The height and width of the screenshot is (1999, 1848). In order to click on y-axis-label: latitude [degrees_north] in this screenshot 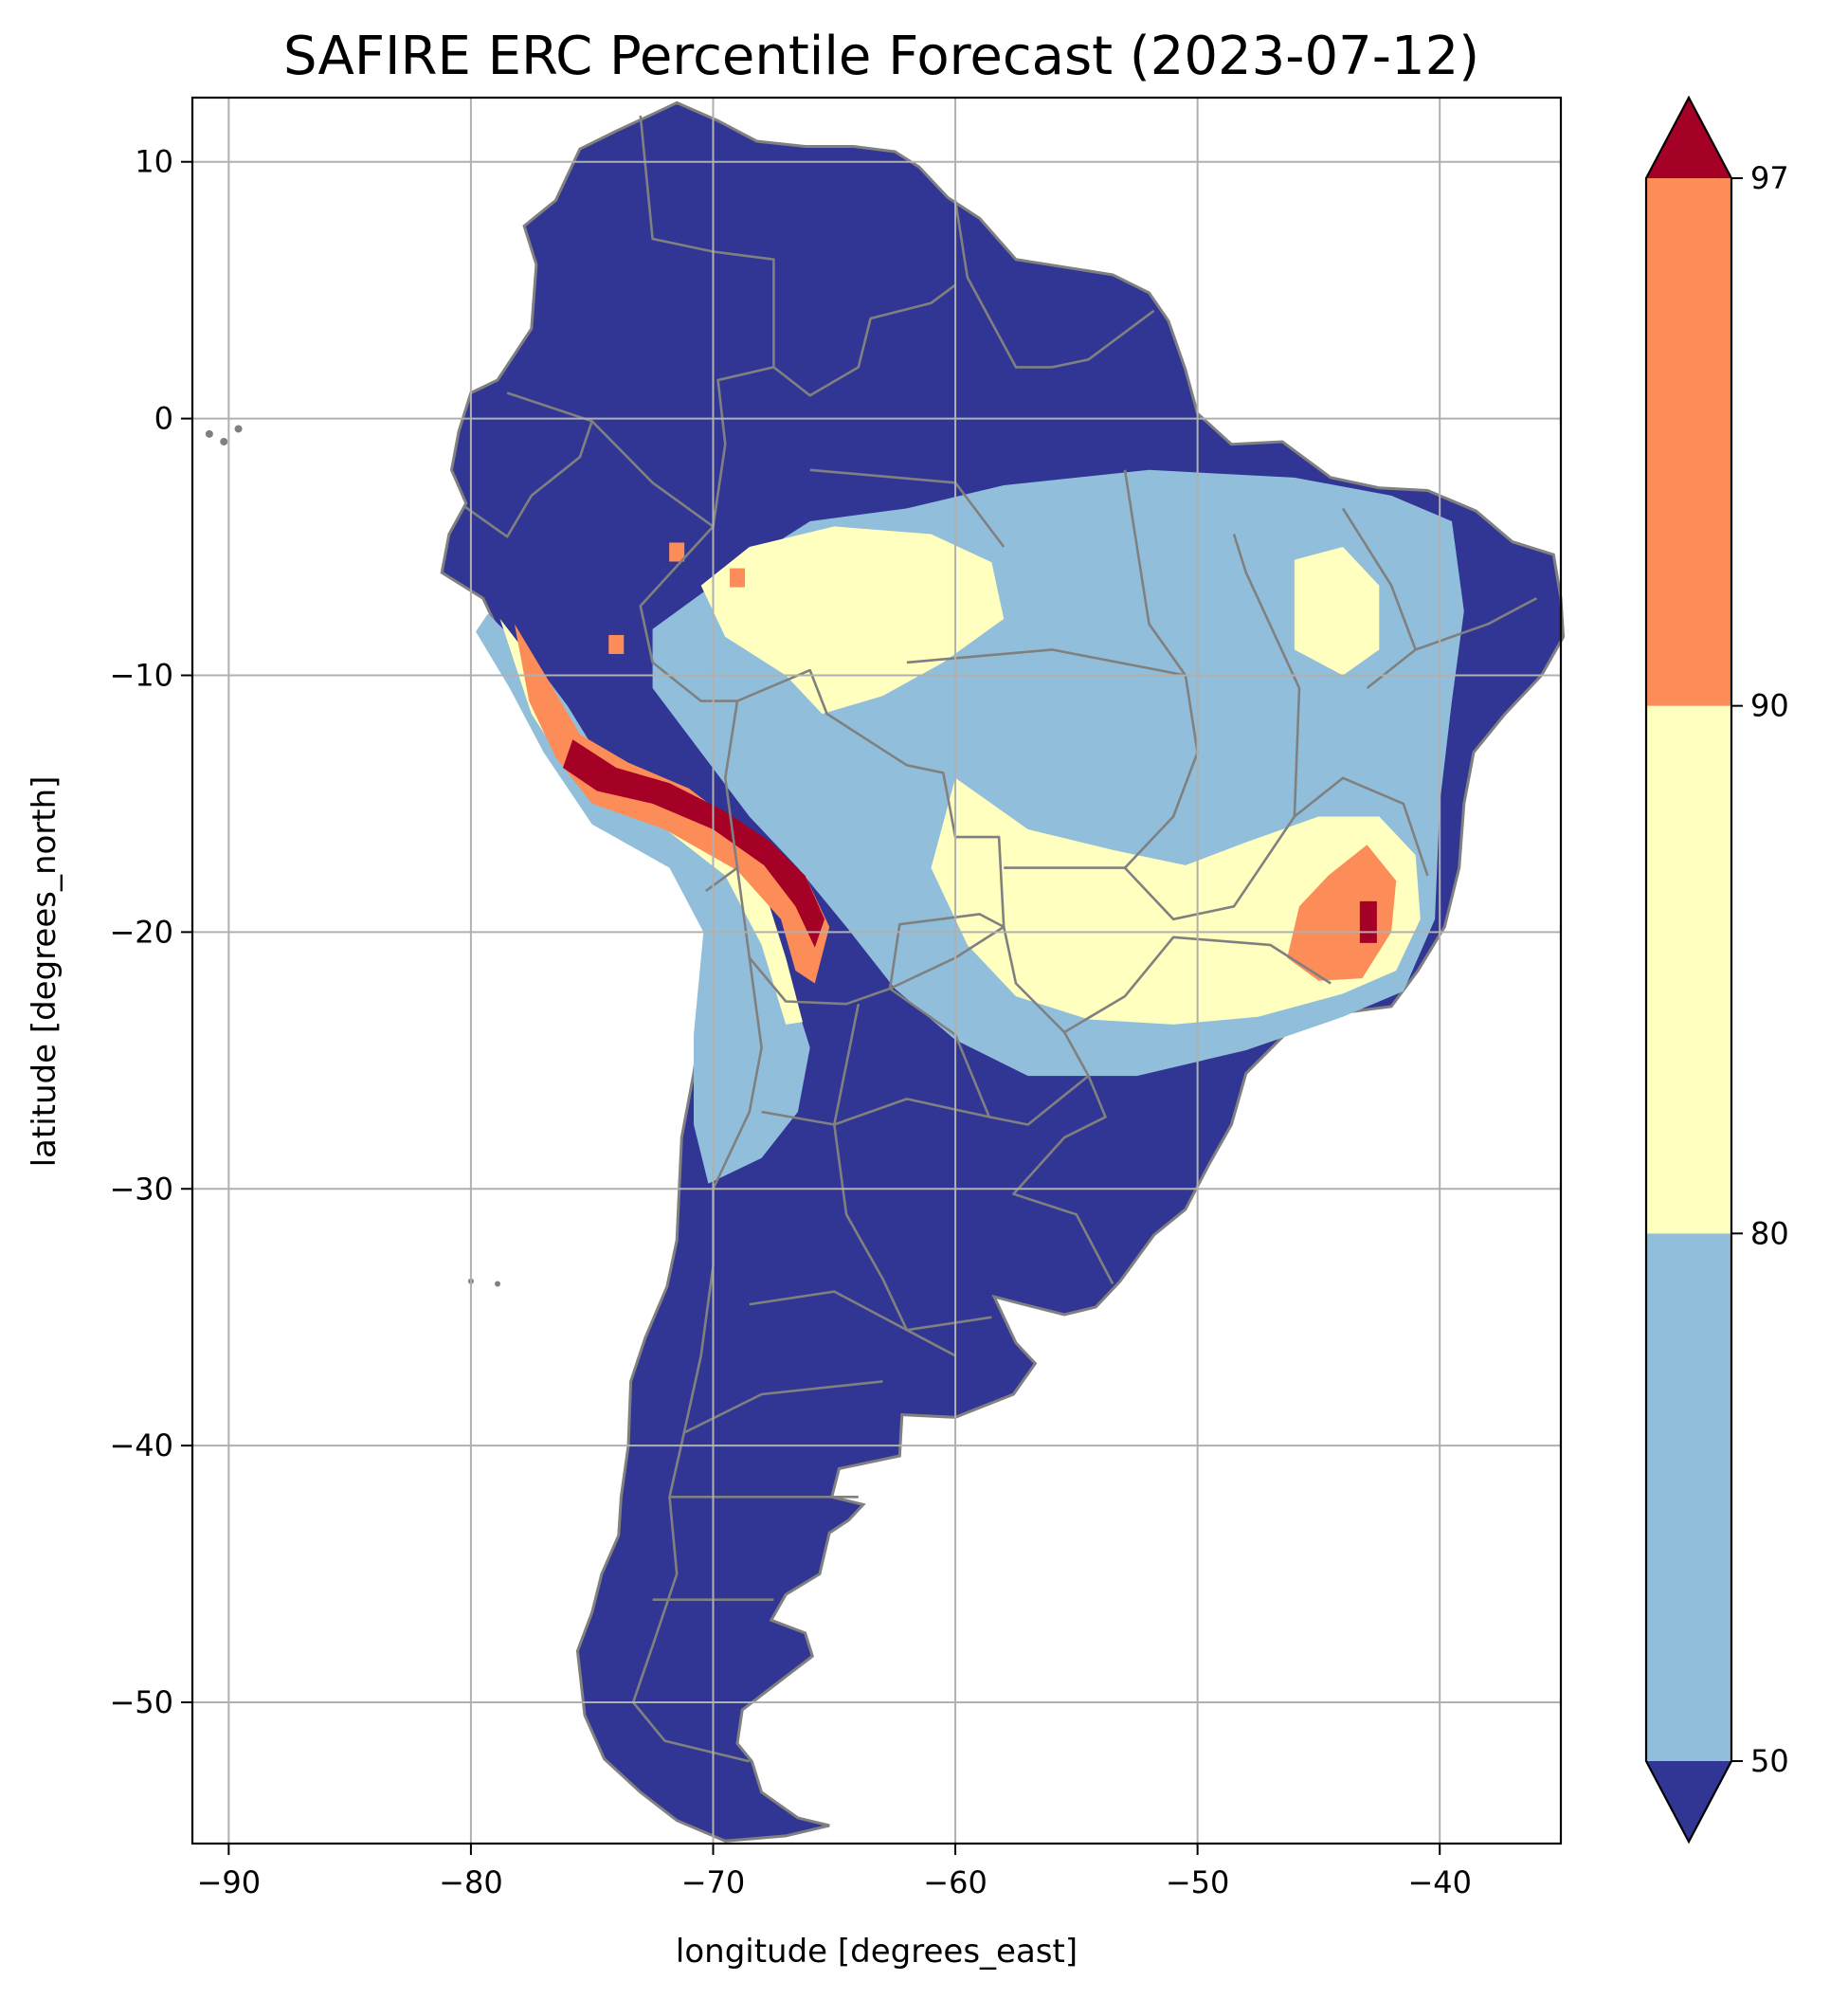, I will do `click(44, 972)`.